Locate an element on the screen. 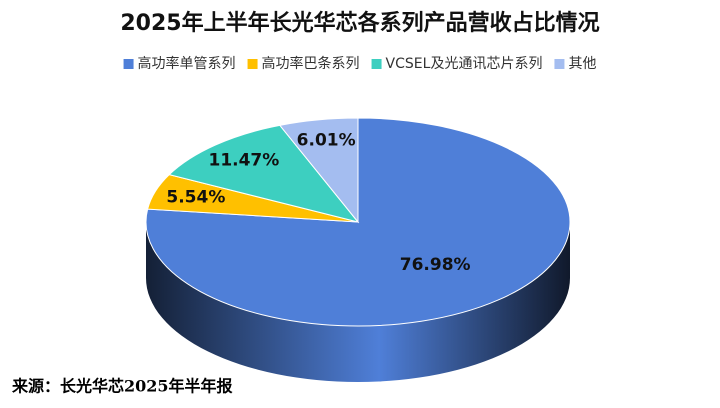 The width and height of the screenshot is (720, 408). data-label: 11.47% is located at coordinates (243, 160).